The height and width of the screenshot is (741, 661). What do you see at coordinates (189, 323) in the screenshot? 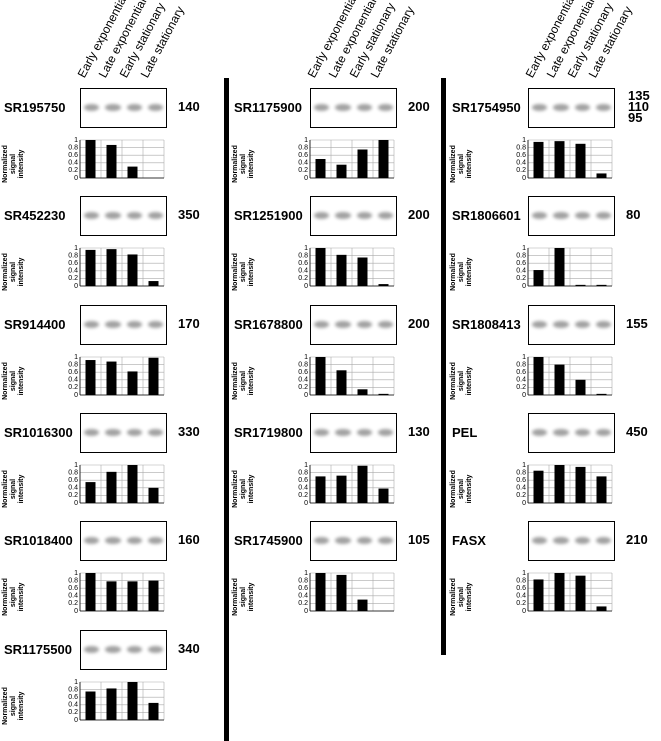
I see `molecular-weight: 170` at bounding box center [189, 323].